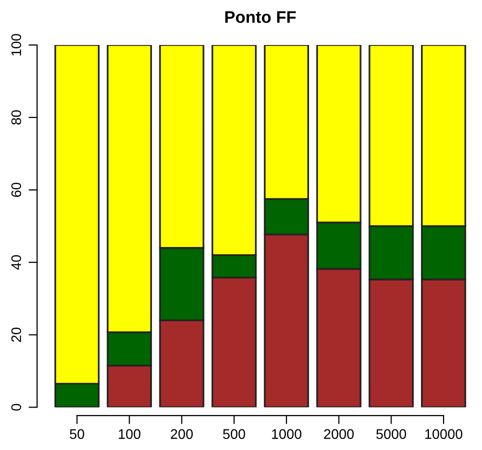 The width and height of the screenshot is (482, 450). I want to click on x-tick-label: 500, so click(234, 434).